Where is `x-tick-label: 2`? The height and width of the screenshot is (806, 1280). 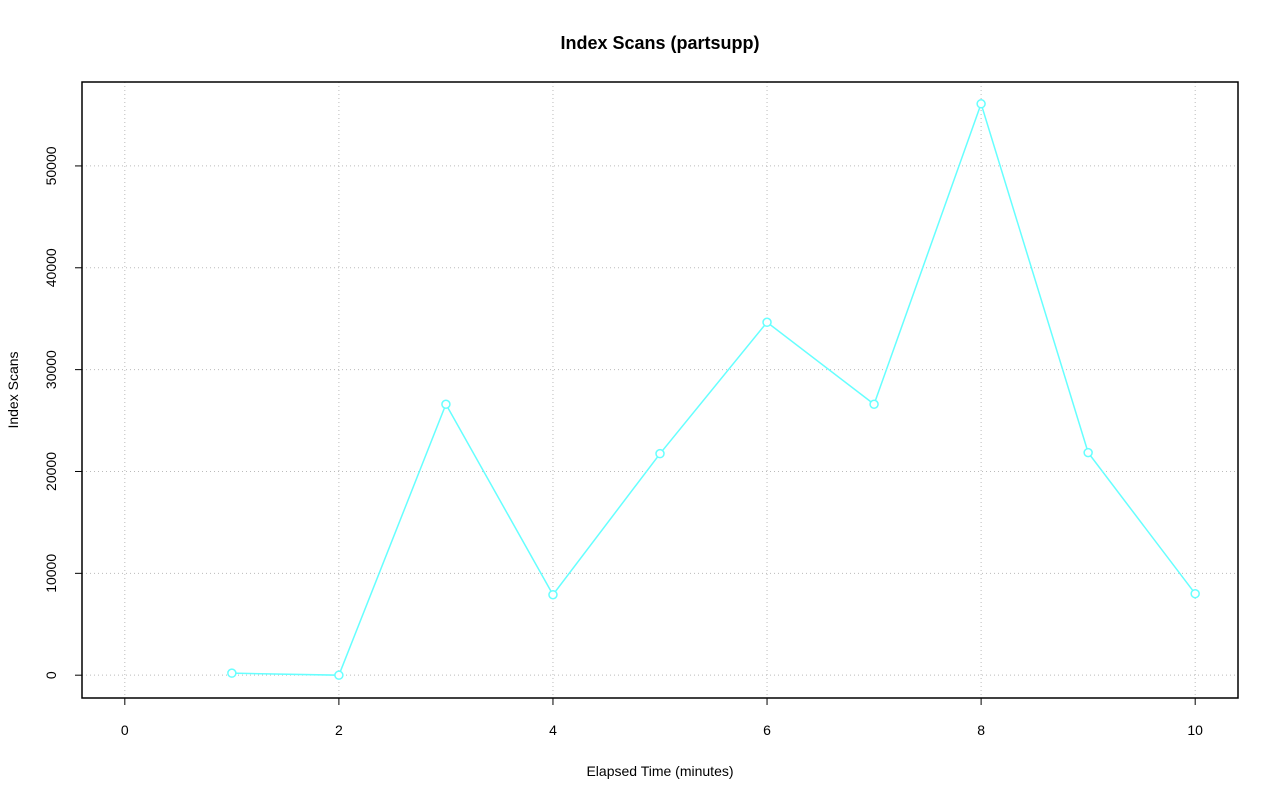 x-tick-label: 2 is located at coordinates (339, 730).